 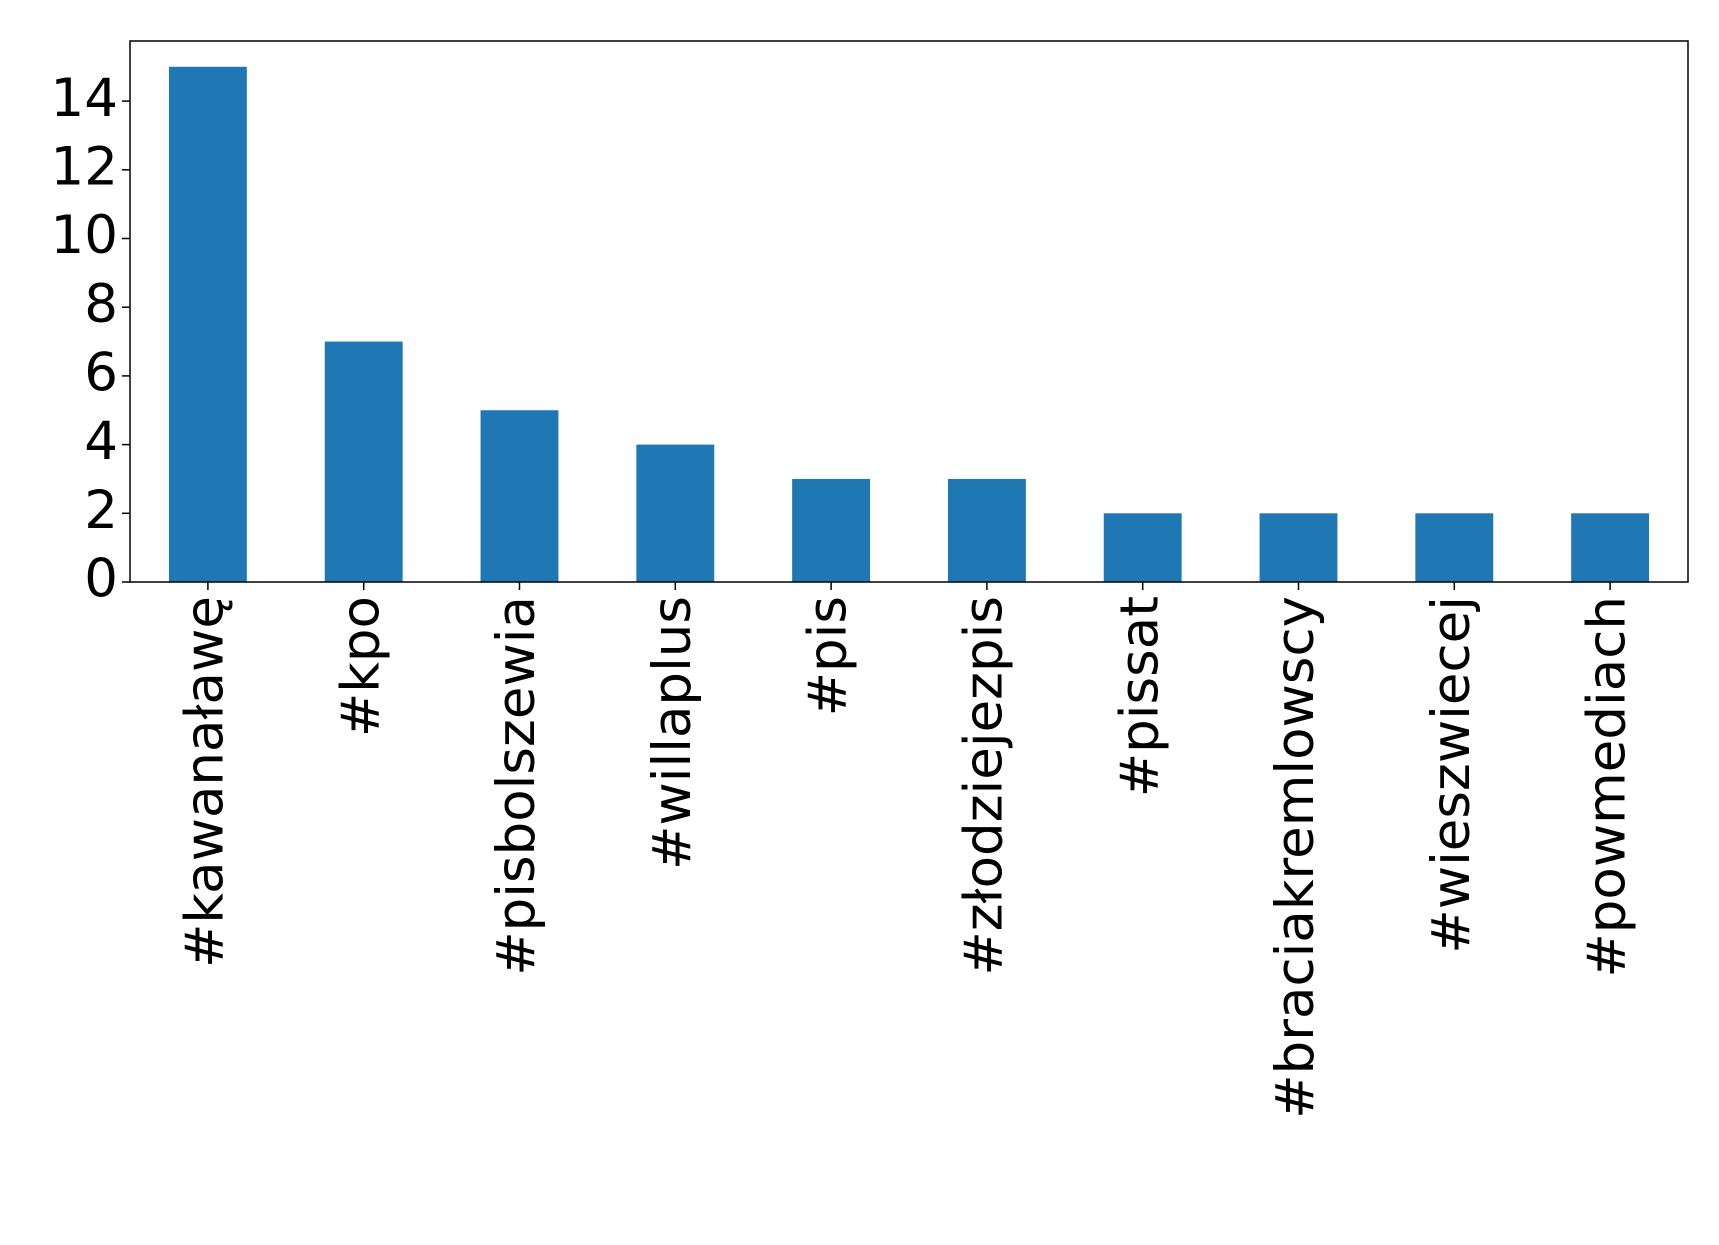 What do you see at coordinates (360, 666) in the screenshot?
I see `x-tick-label: #kpo` at bounding box center [360, 666].